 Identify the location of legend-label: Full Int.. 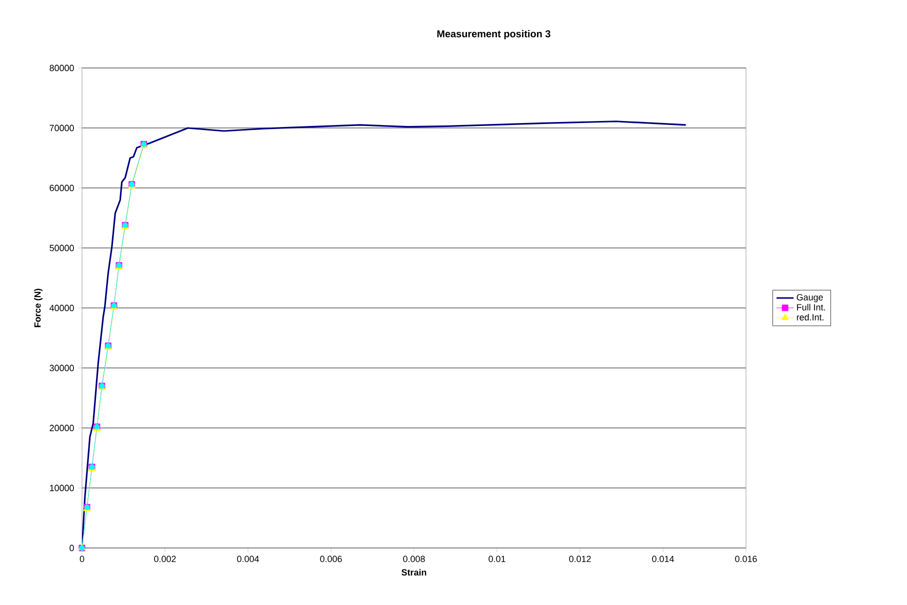
(811, 307).